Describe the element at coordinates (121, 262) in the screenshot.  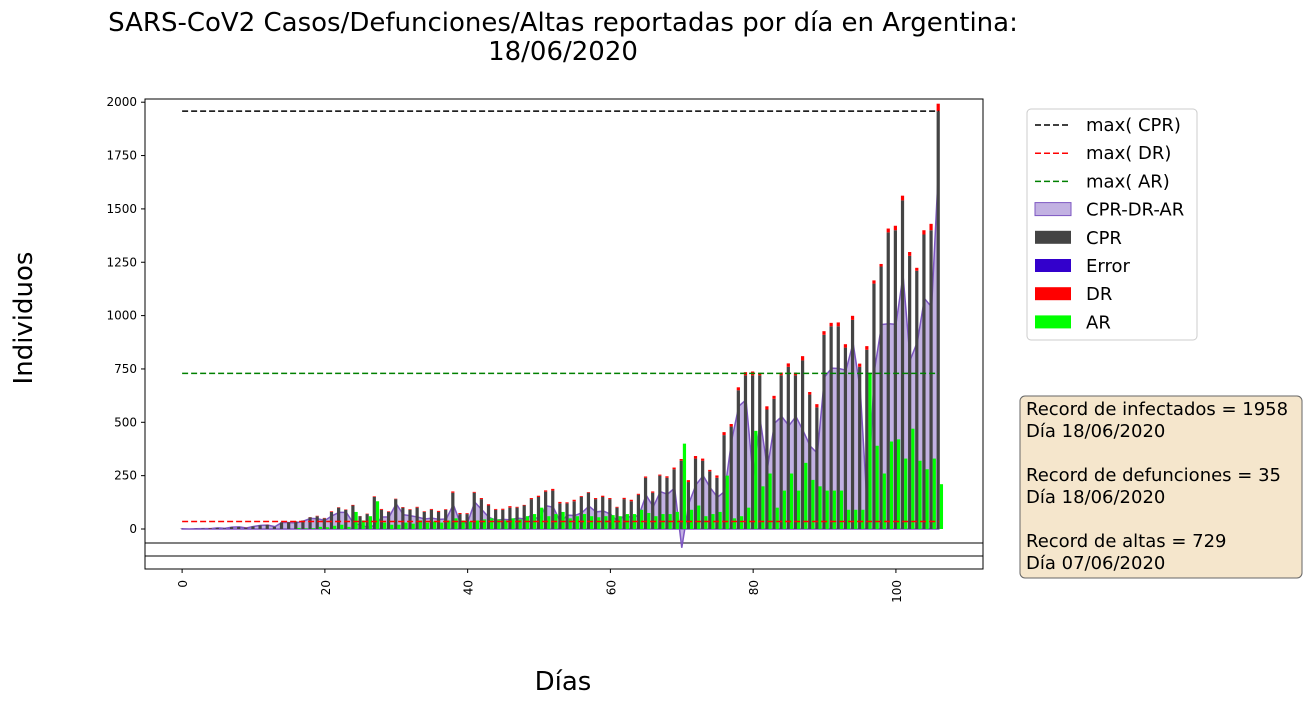
I see `y-tick-label: 1250` at that location.